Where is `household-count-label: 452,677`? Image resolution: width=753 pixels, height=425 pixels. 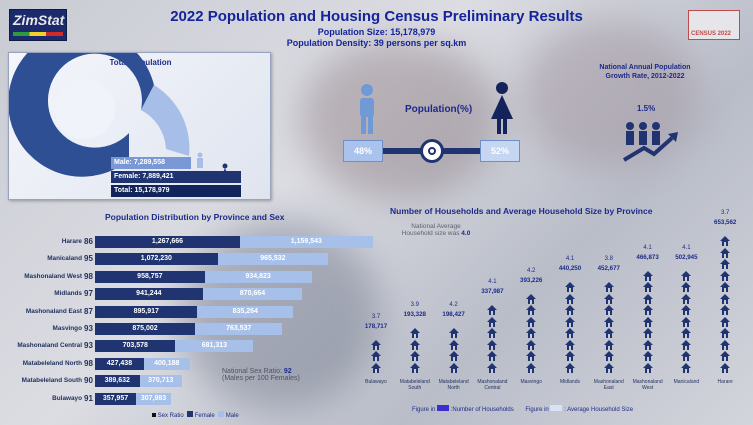 household-count-label: 452,677 is located at coordinates (608, 268).